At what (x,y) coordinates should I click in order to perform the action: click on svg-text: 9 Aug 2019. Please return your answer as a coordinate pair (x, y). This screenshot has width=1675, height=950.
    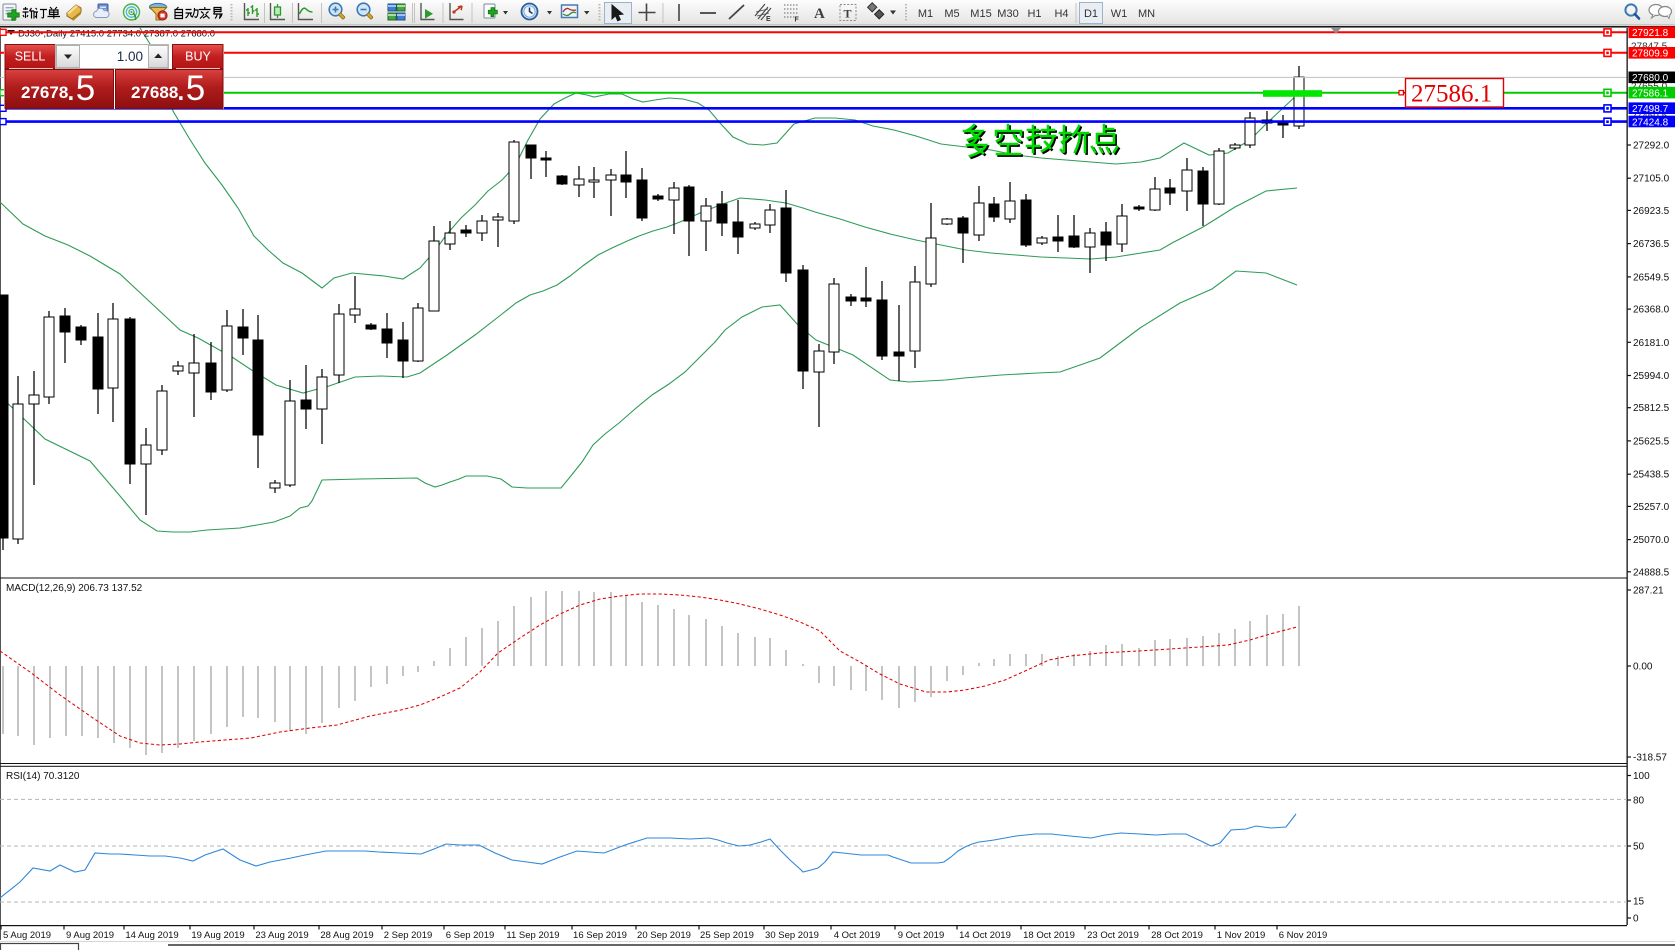
    Looking at the image, I should click on (90, 935).